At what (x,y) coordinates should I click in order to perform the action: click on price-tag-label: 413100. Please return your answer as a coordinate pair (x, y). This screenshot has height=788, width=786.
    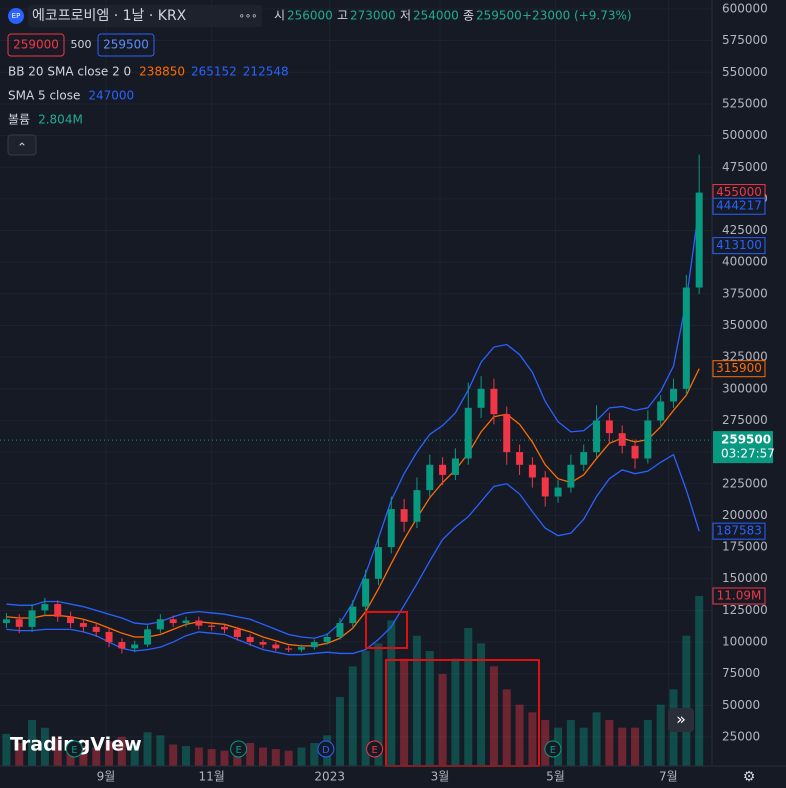
    Looking at the image, I should click on (739, 245).